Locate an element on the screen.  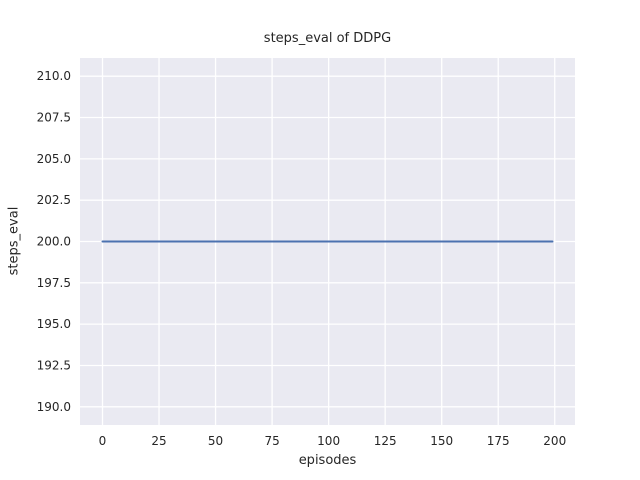
x-tick-label: 200 is located at coordinates (554, 441).